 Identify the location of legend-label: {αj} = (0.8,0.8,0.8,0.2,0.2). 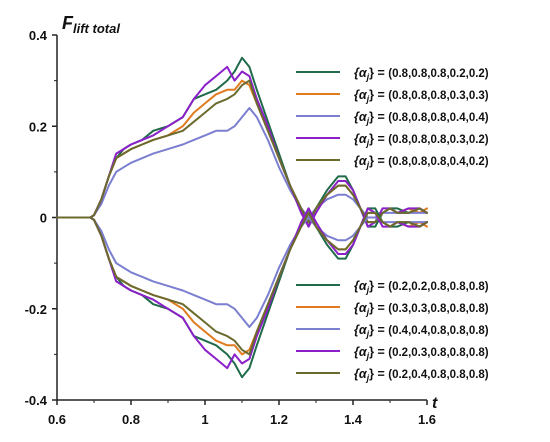
(421, 74).